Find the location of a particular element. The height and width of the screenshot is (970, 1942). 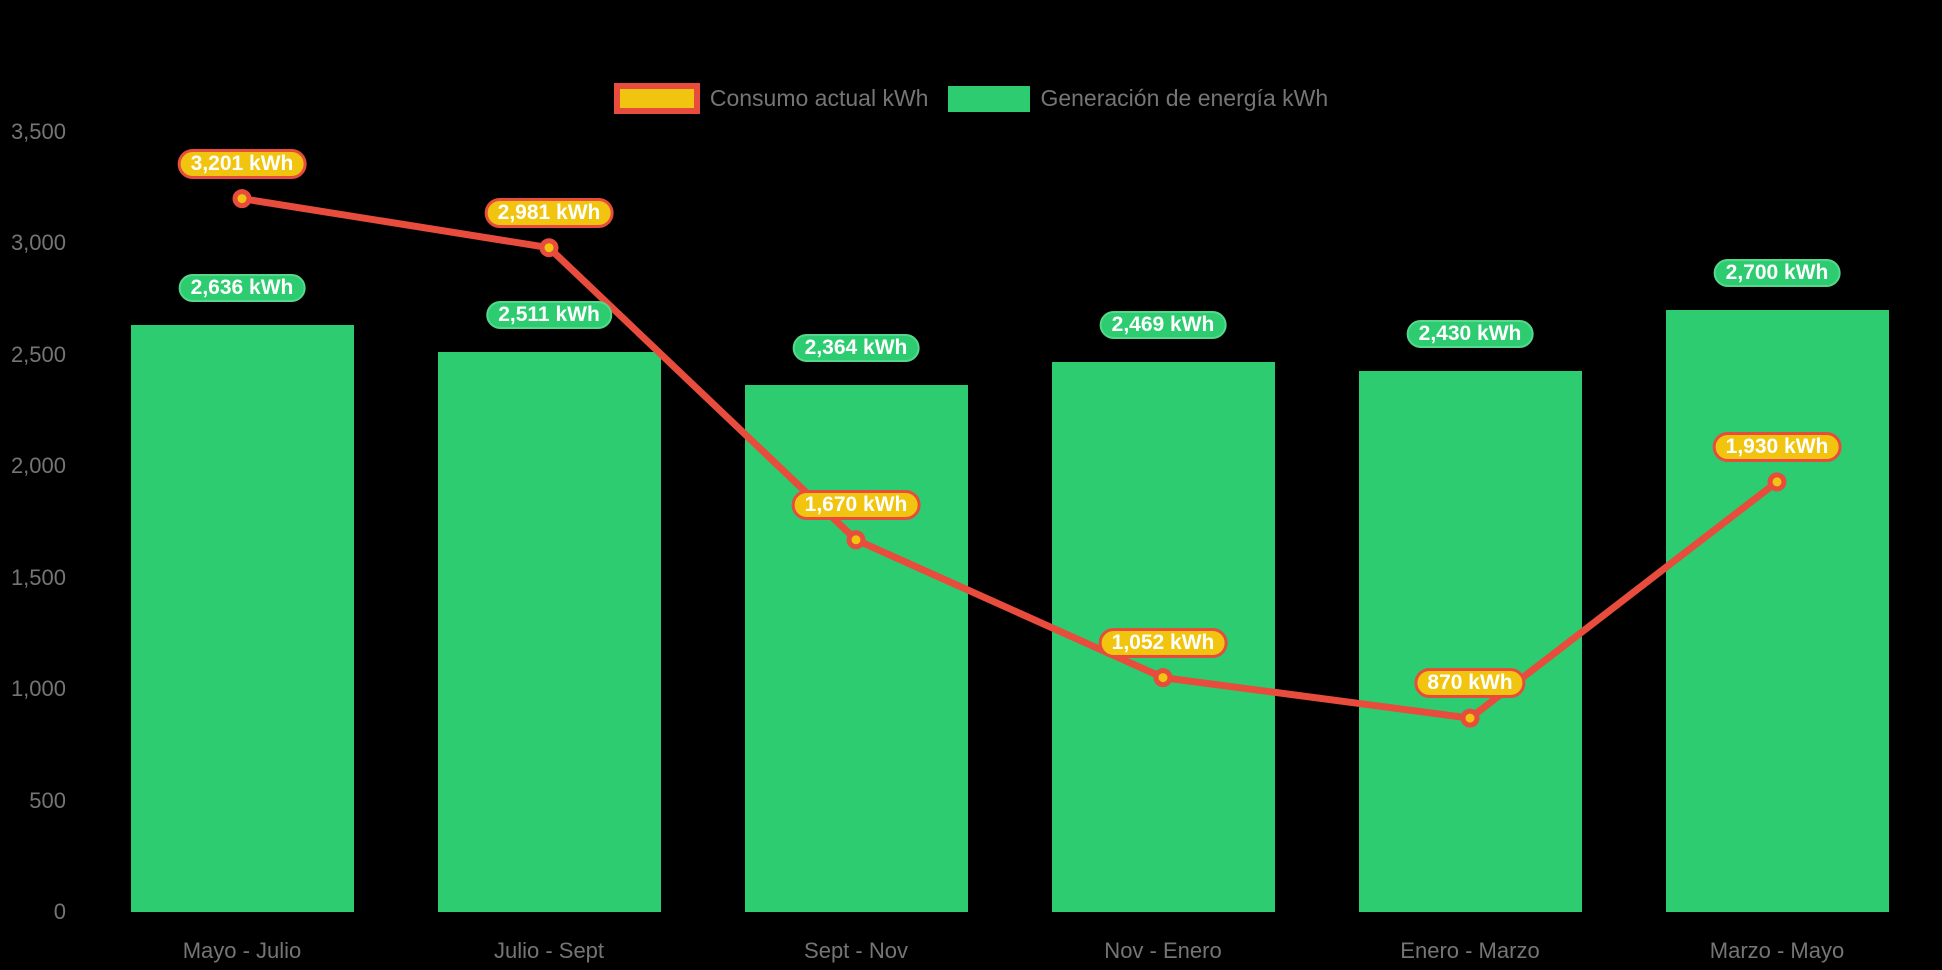

legend-item-generation: Generación de energía kWh is located at coordinates (1138, 98).